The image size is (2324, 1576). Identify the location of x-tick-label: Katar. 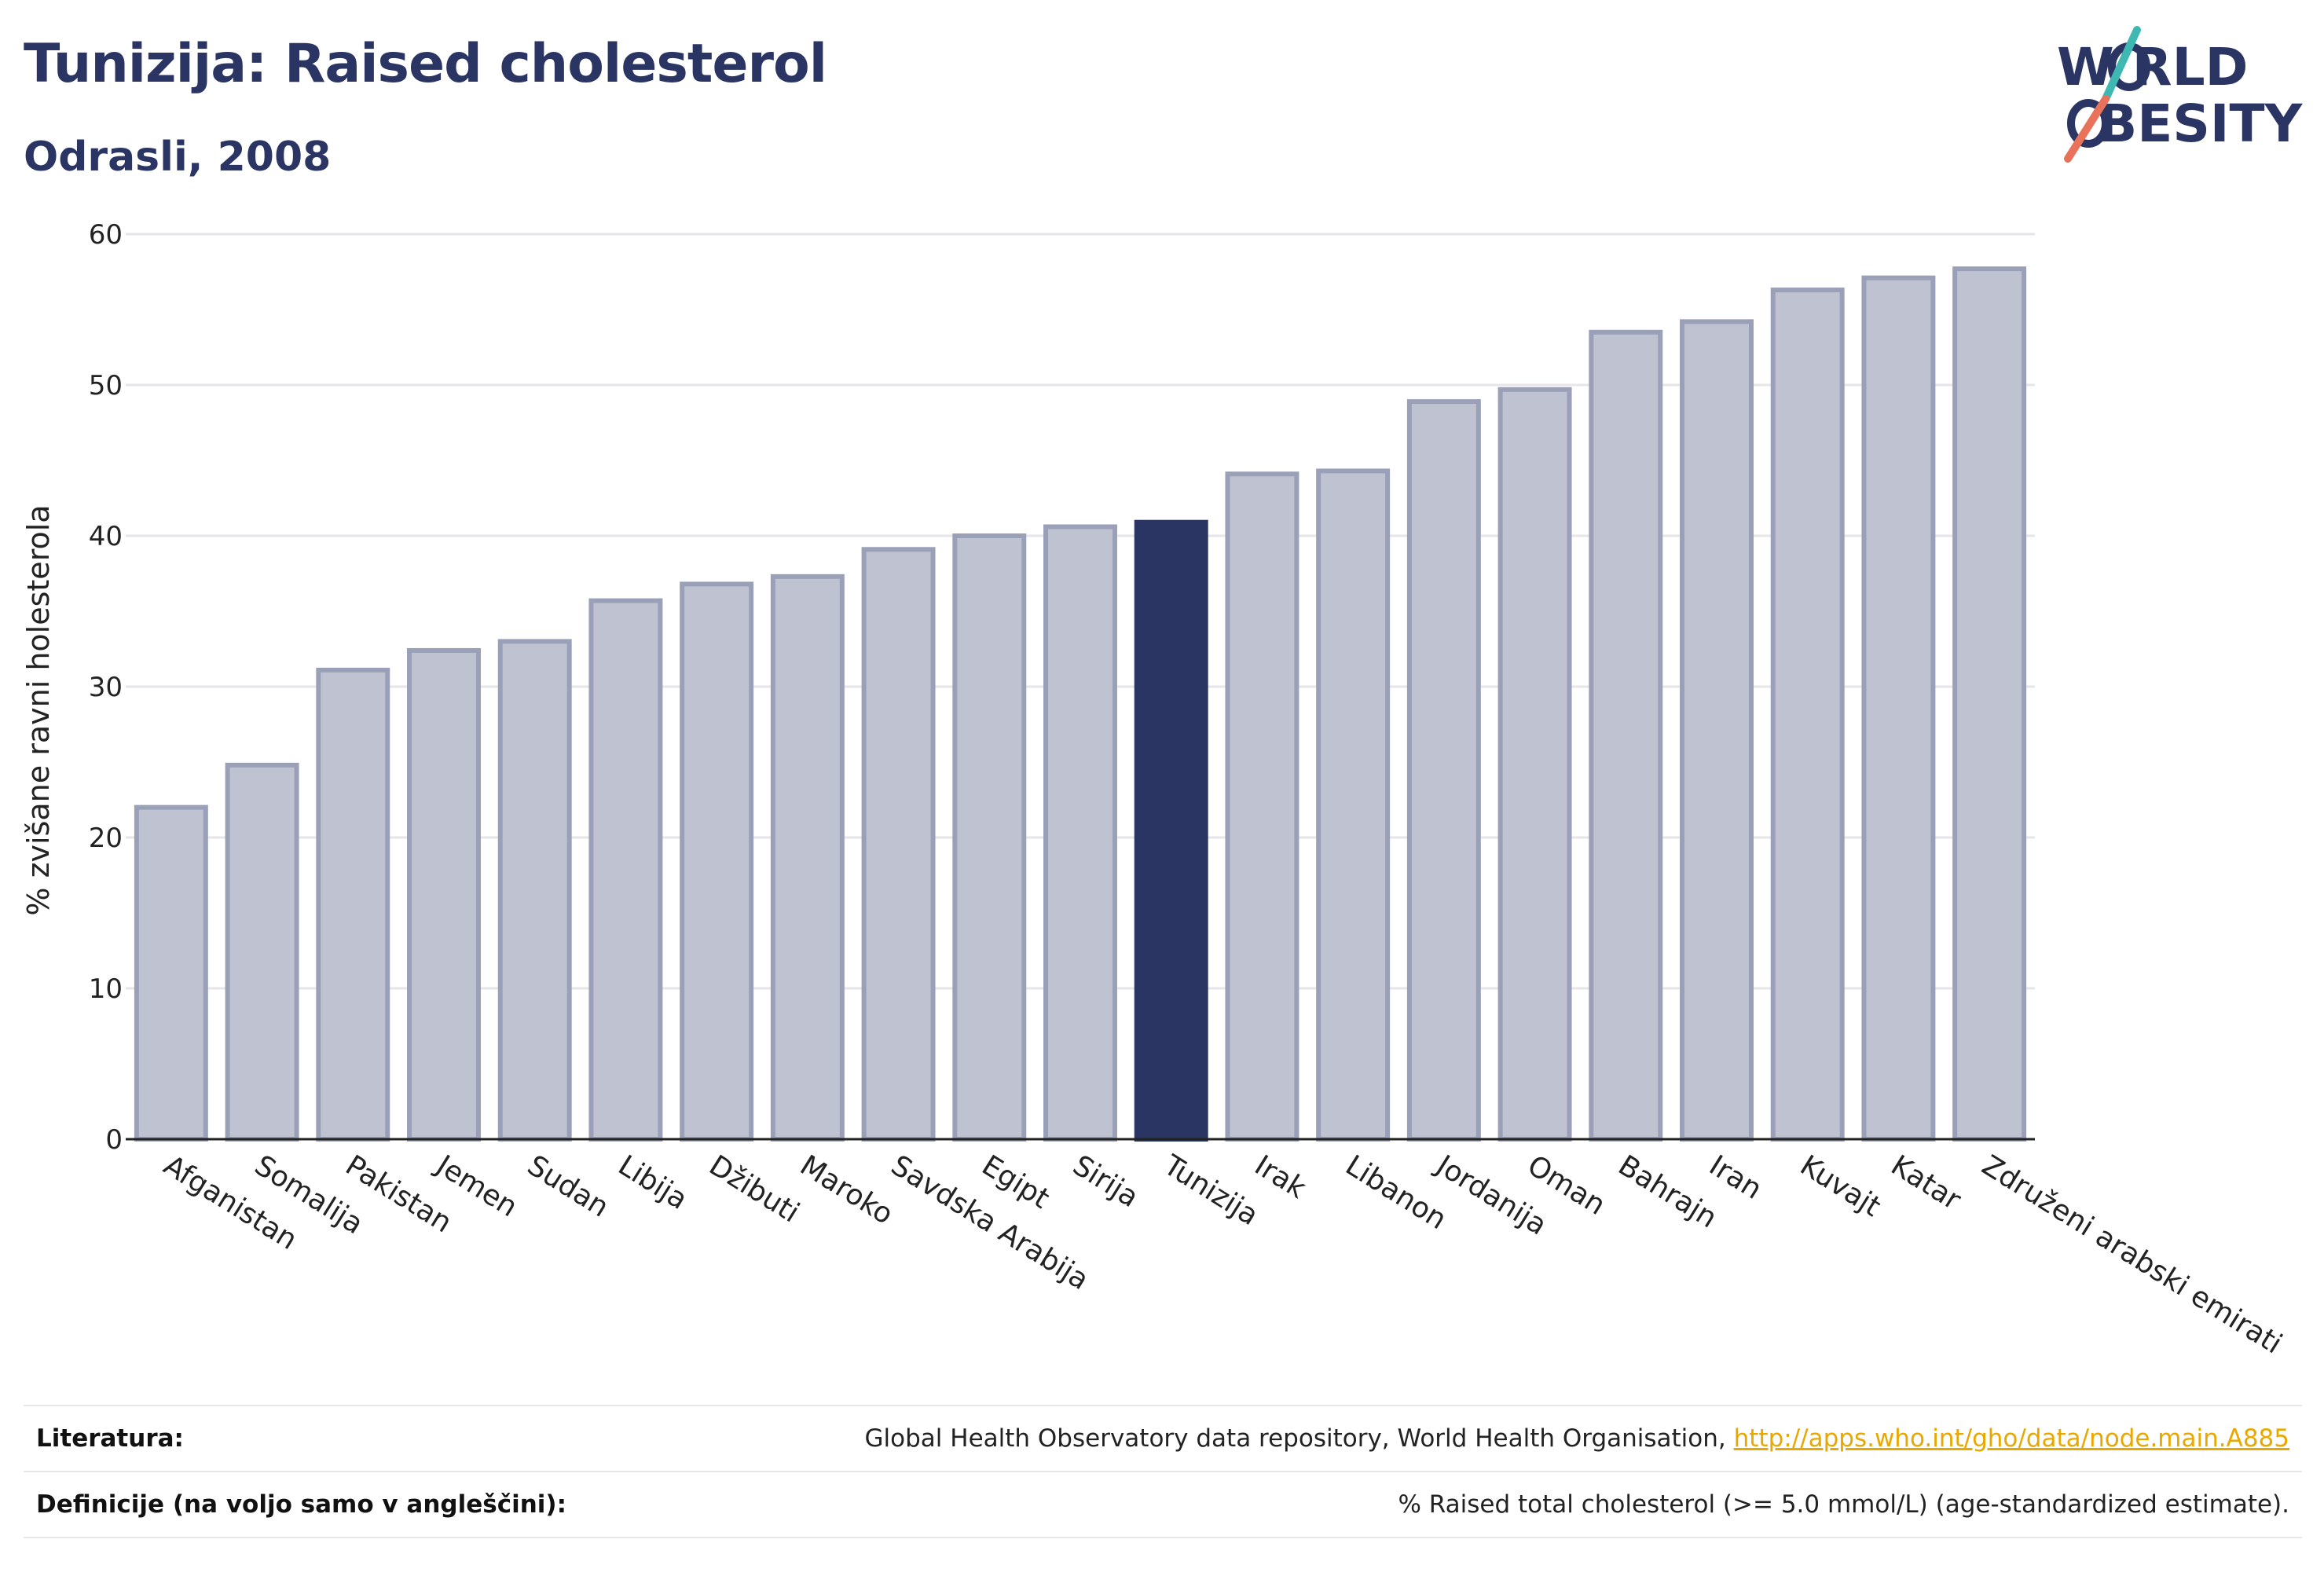
(1926, 1183).